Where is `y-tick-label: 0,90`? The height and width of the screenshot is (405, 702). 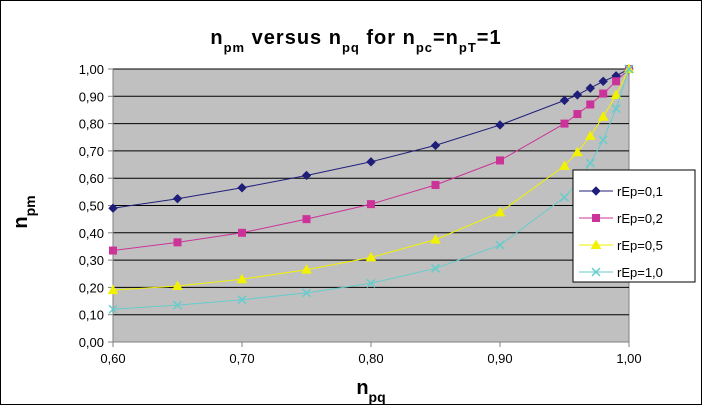 y-tick-label: 0,90 is located at coordinates (91, 96).